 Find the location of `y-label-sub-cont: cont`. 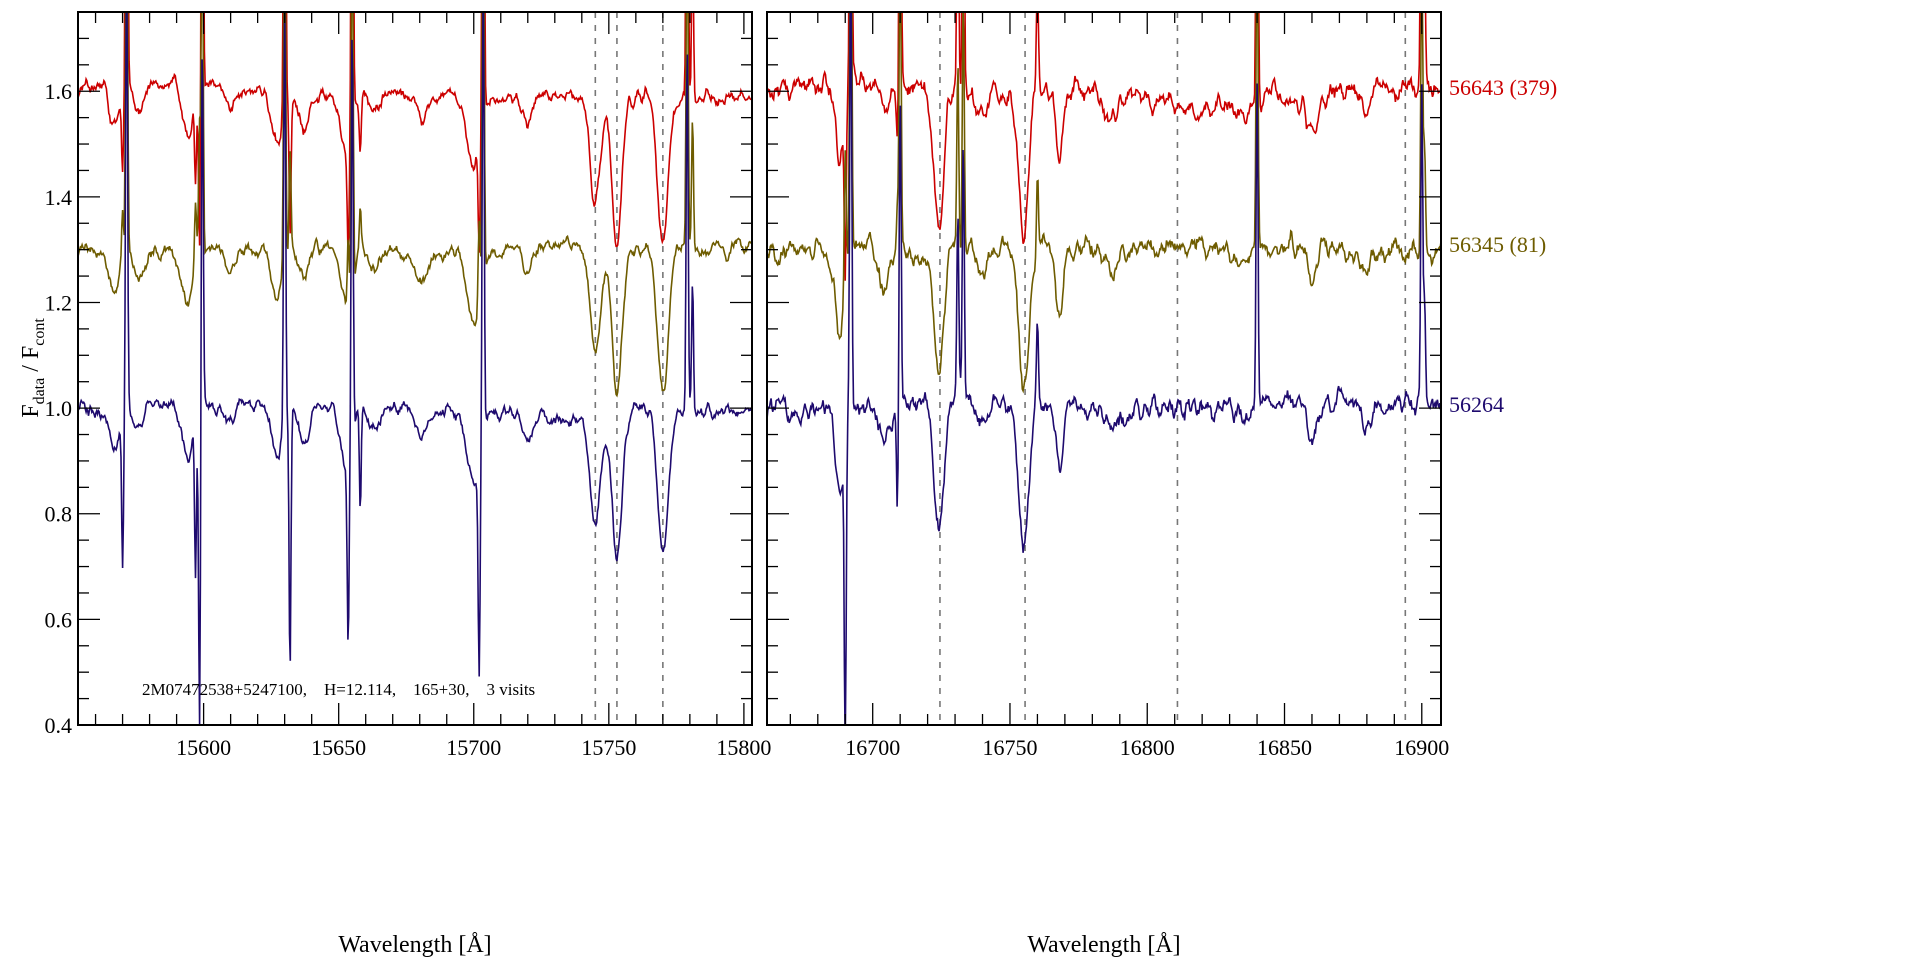

y-label-sub-cont: cont is located at coordinates (39, 332).